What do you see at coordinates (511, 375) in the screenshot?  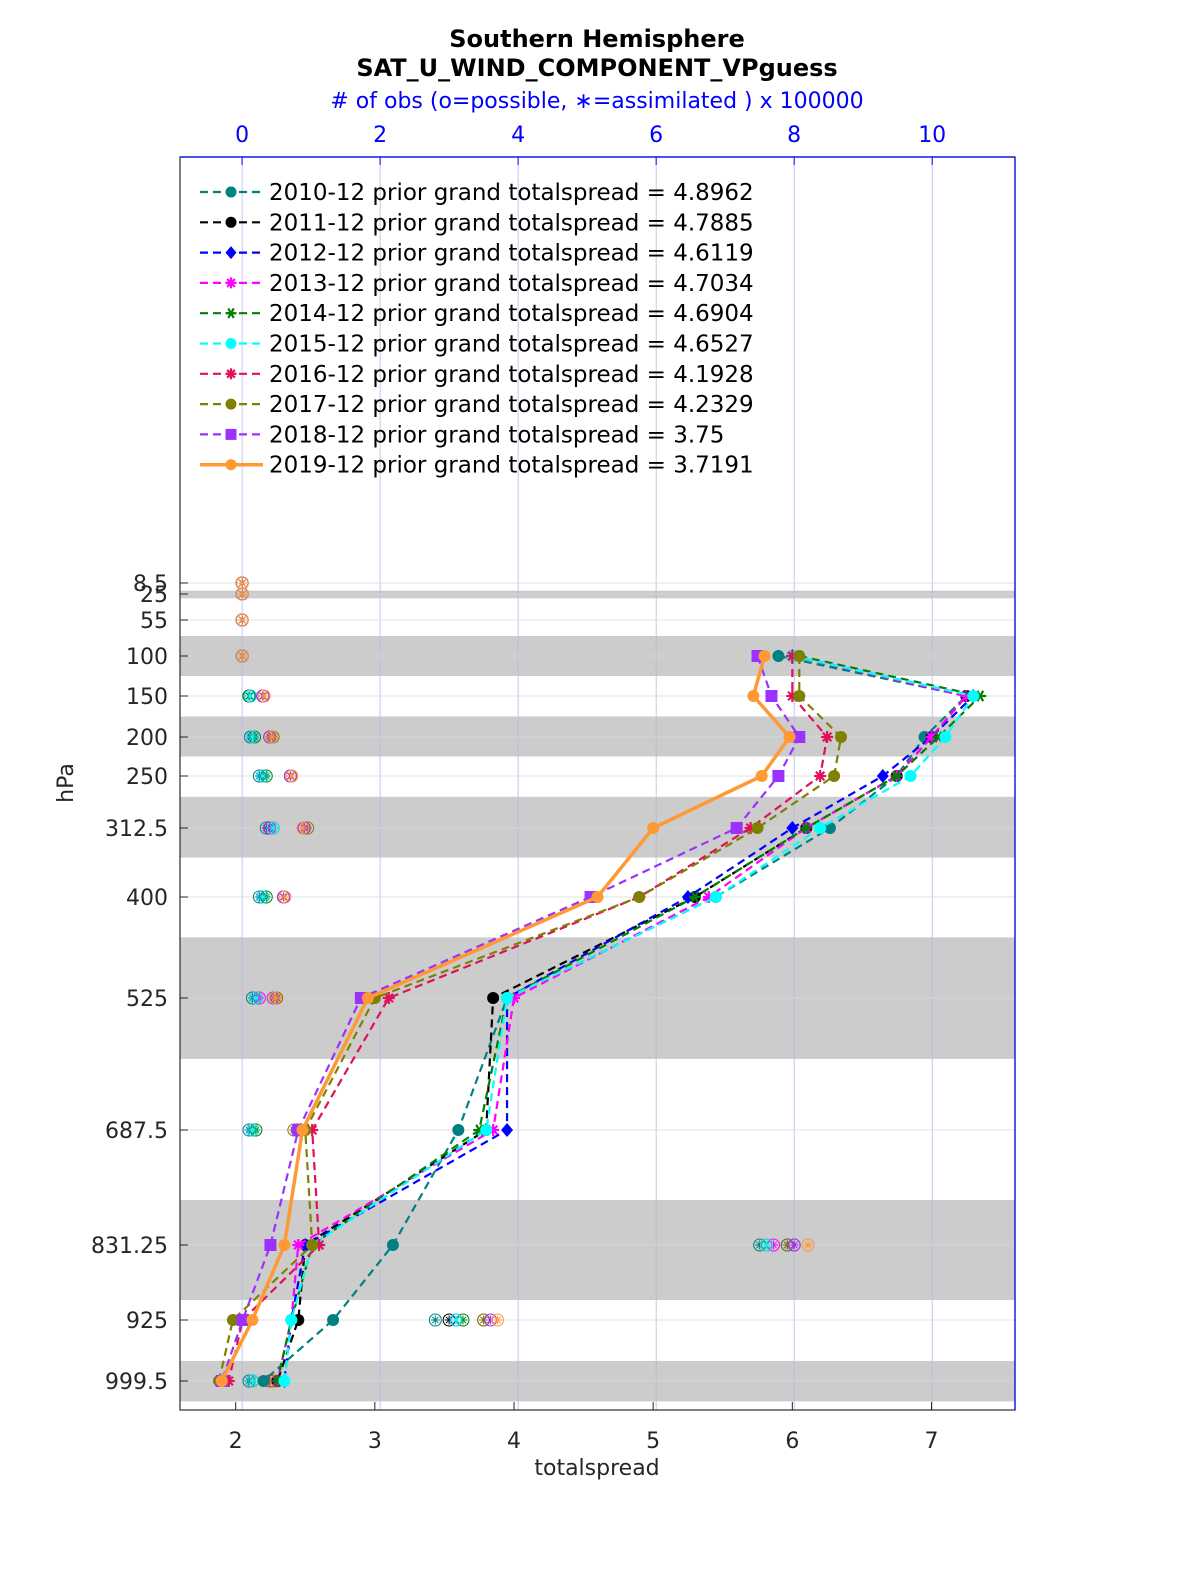 I see `legend-label: 2016-12 prior grand totalspread = 4.1928` at bounding box center [511, 375].